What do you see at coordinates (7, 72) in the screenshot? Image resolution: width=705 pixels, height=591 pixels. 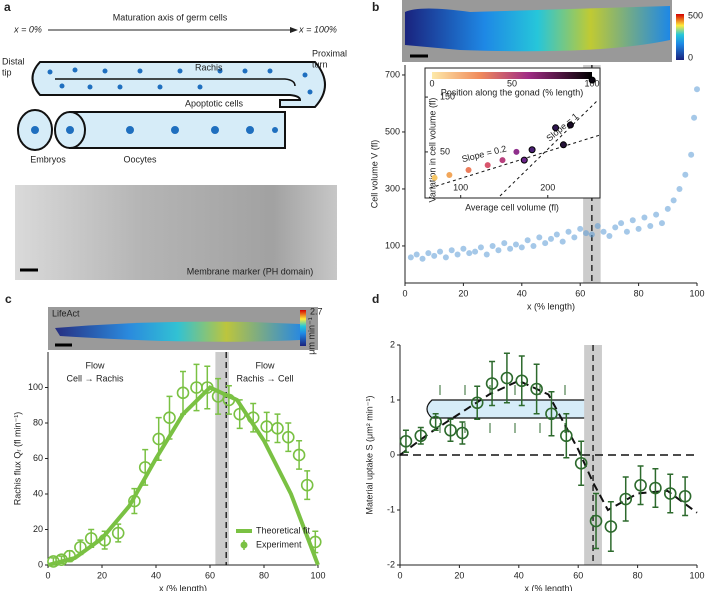 I see `label: tip` at bounding box center [7, 72].